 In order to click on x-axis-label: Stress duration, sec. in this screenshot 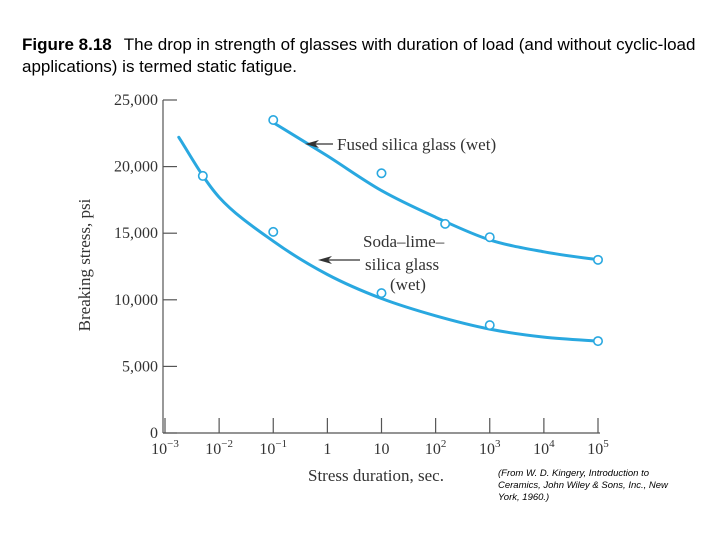, I will do `click(376, 475)`.